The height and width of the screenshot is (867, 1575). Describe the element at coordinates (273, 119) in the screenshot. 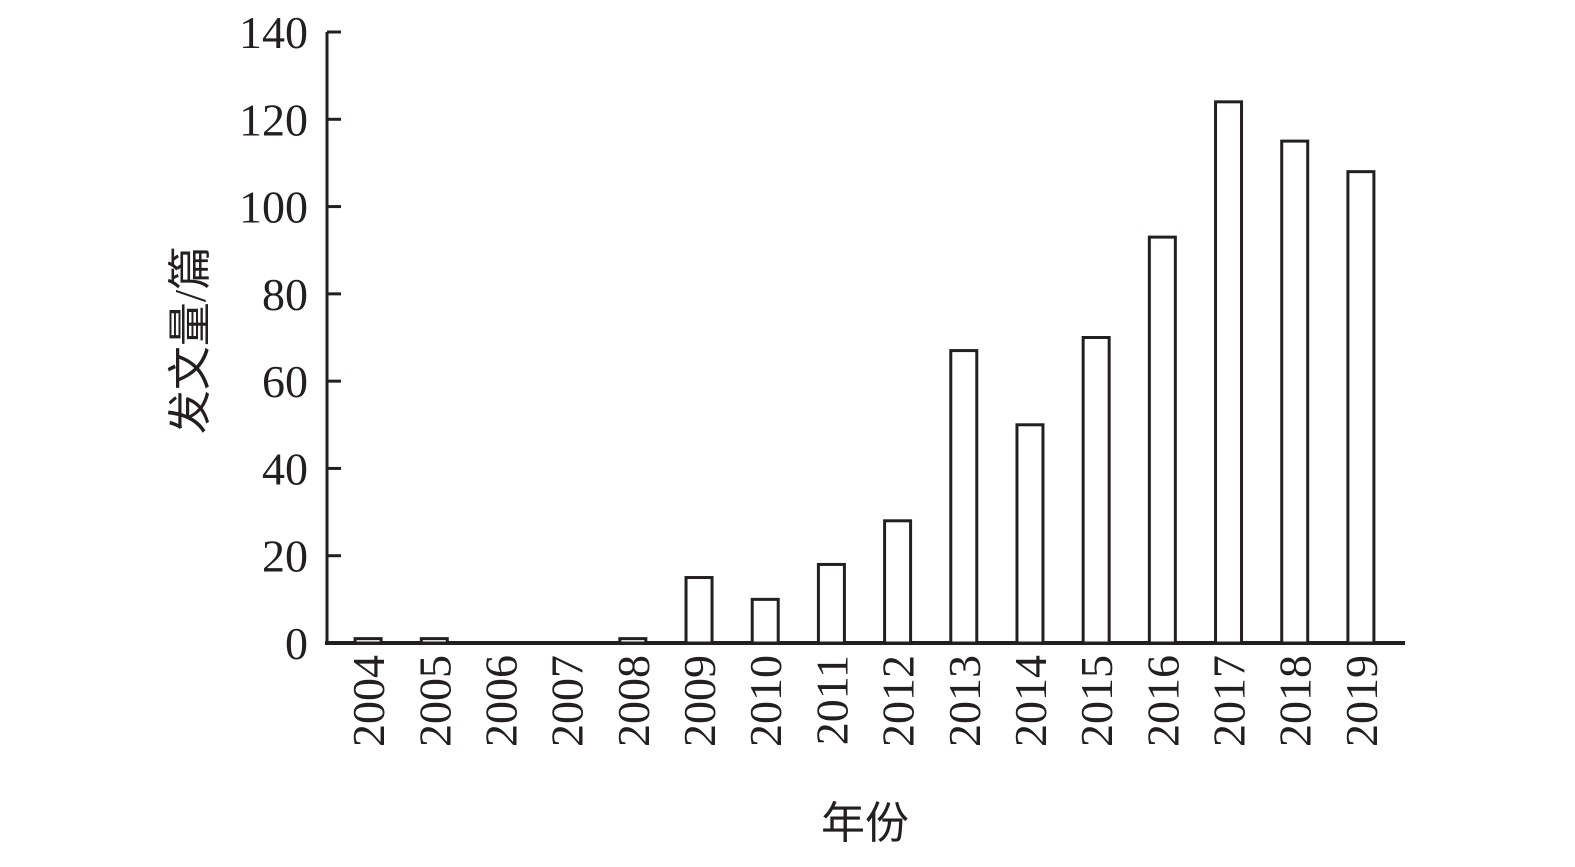

I see `y-tick-label: 120` at that location.